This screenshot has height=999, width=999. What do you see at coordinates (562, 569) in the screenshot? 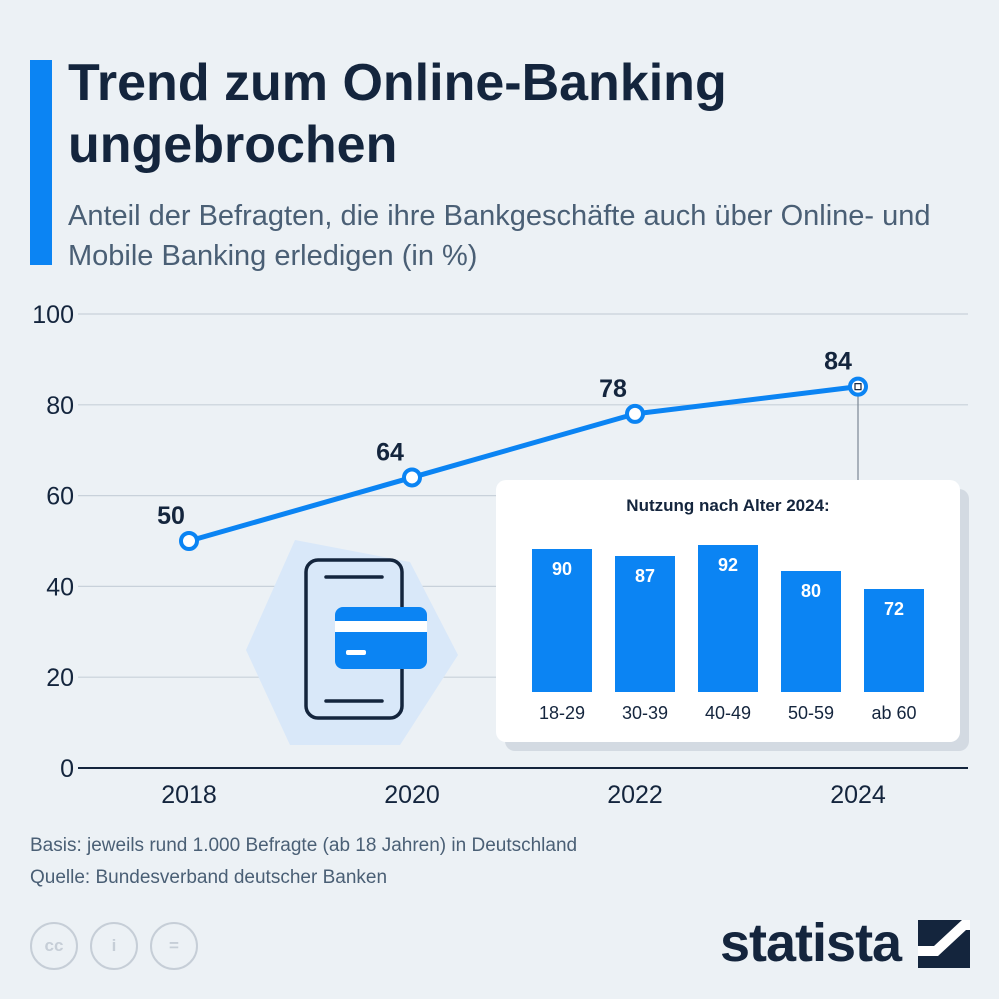
I see `age-bar-value: 90` at bounding box center [562, 569].